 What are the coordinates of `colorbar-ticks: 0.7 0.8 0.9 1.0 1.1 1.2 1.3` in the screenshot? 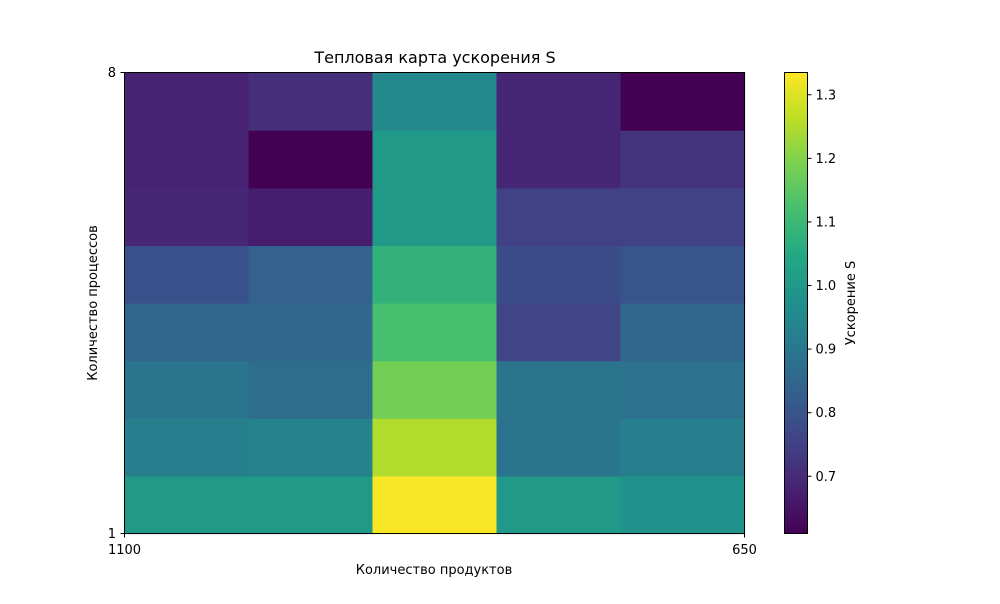 It's located at (822, 286).